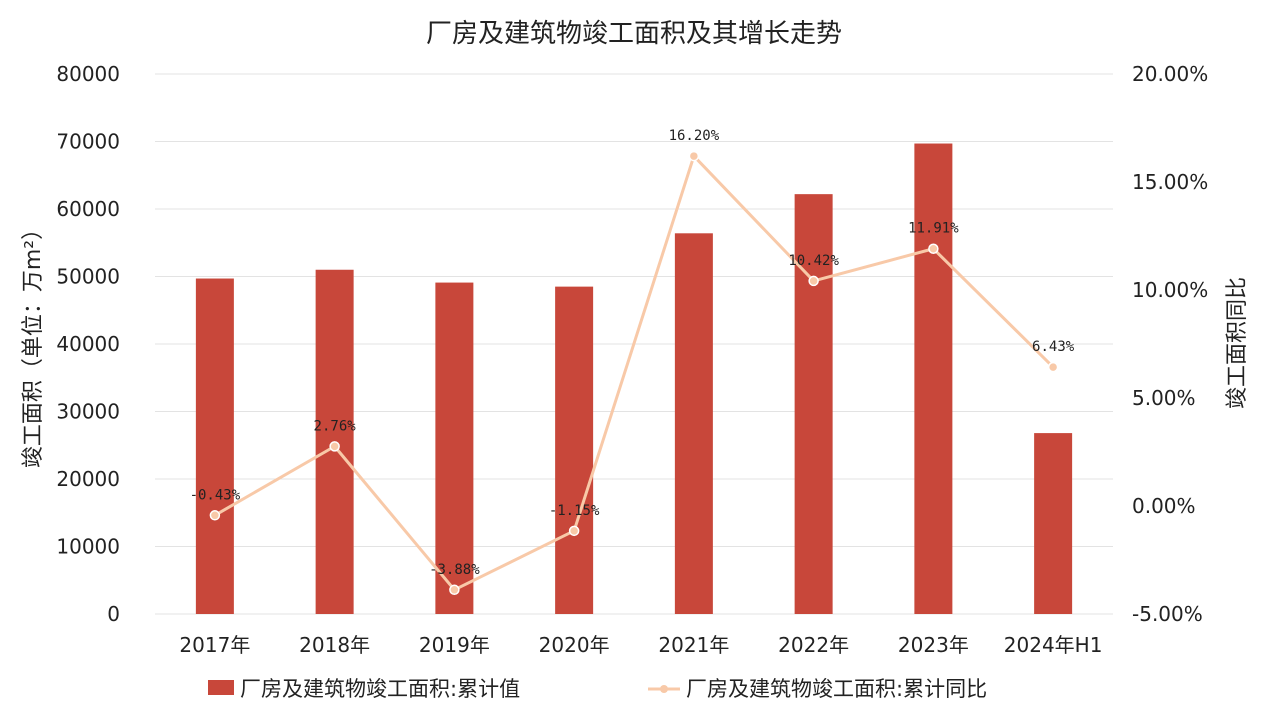  Describe the element at coordinates (933, 229) in the screenshot. I see `data-label: 11.91%` at that location.